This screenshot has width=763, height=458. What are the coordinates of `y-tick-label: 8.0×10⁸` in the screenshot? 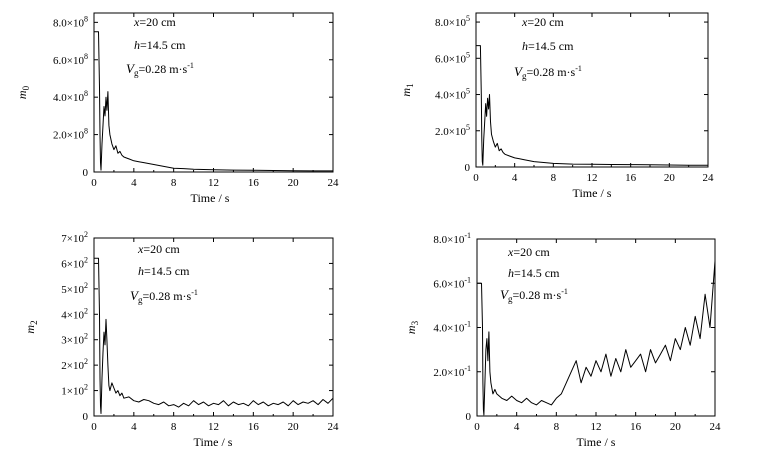 It's located at (70, 21).